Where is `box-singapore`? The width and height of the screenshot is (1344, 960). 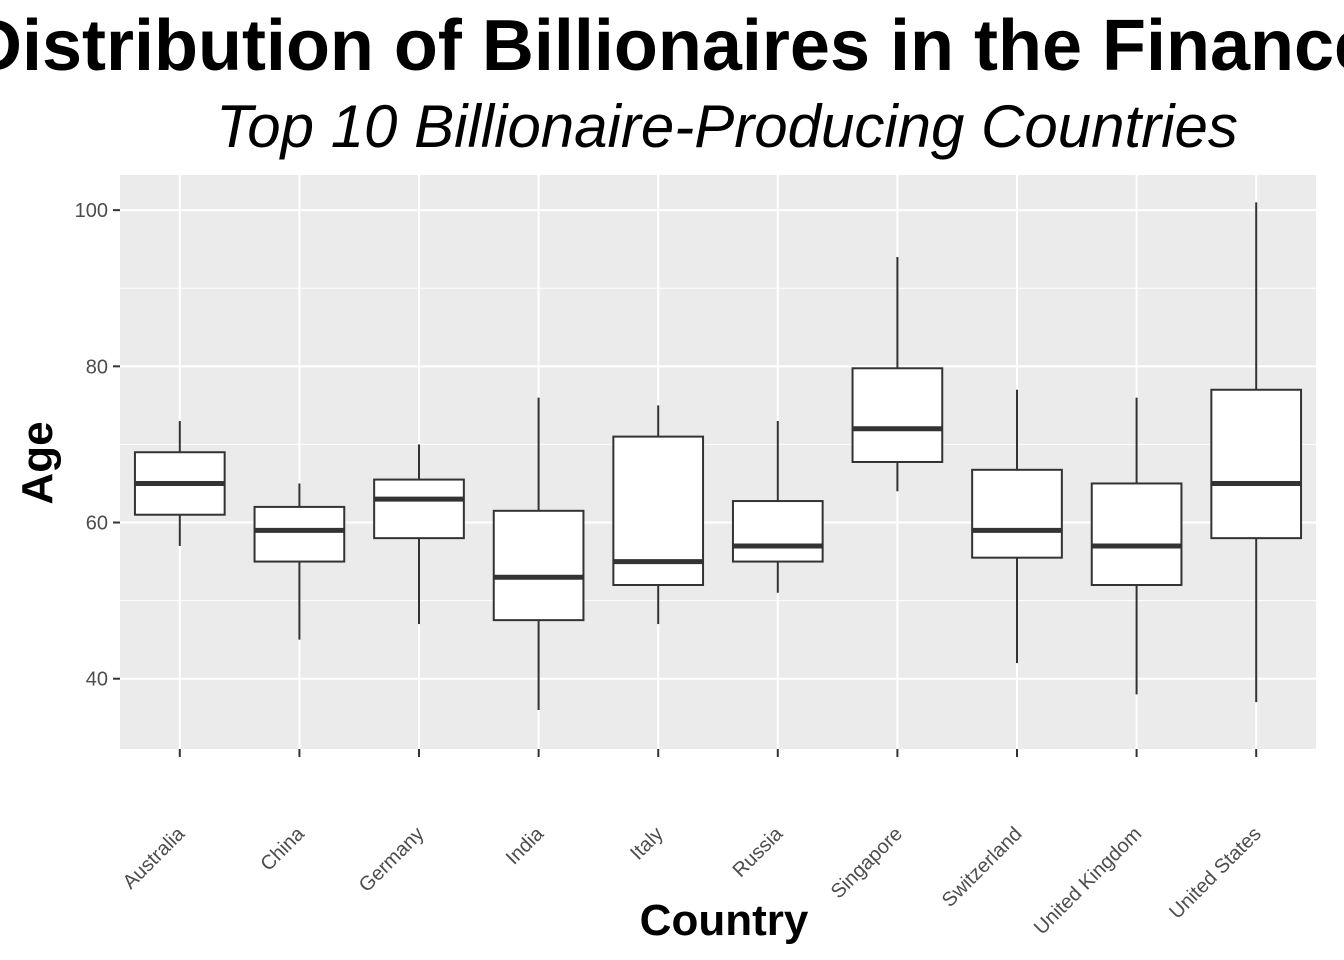
box-singapore is located at coordinates (897, 374).